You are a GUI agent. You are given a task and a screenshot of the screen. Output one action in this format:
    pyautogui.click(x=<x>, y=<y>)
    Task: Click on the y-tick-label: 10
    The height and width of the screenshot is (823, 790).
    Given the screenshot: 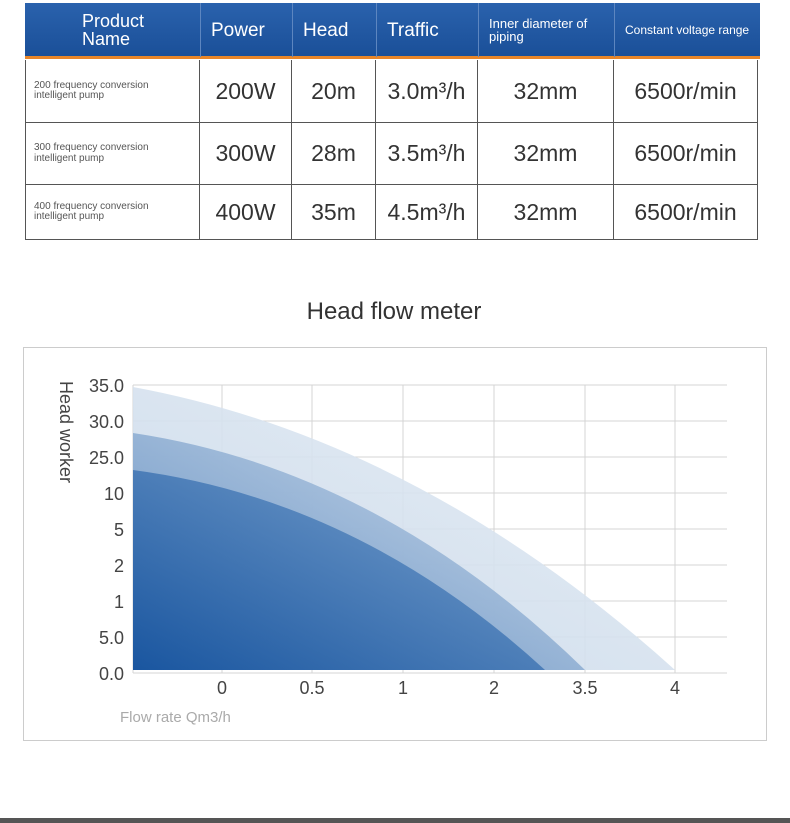 What is the action you would take?
    pyautogui.click(x=114, y=494)
    